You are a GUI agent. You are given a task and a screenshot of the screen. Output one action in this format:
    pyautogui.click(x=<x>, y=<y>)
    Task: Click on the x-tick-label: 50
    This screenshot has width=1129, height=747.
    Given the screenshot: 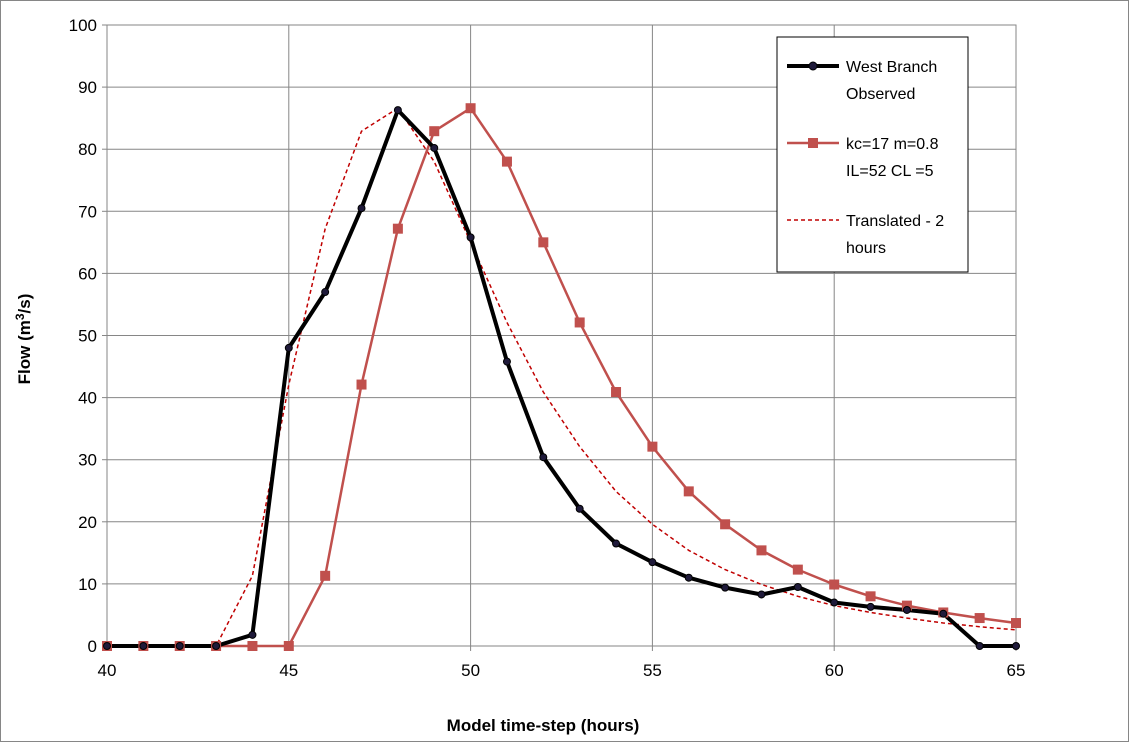 What is the action you would take?
    pyautogui.click(x=470, y=670)
    